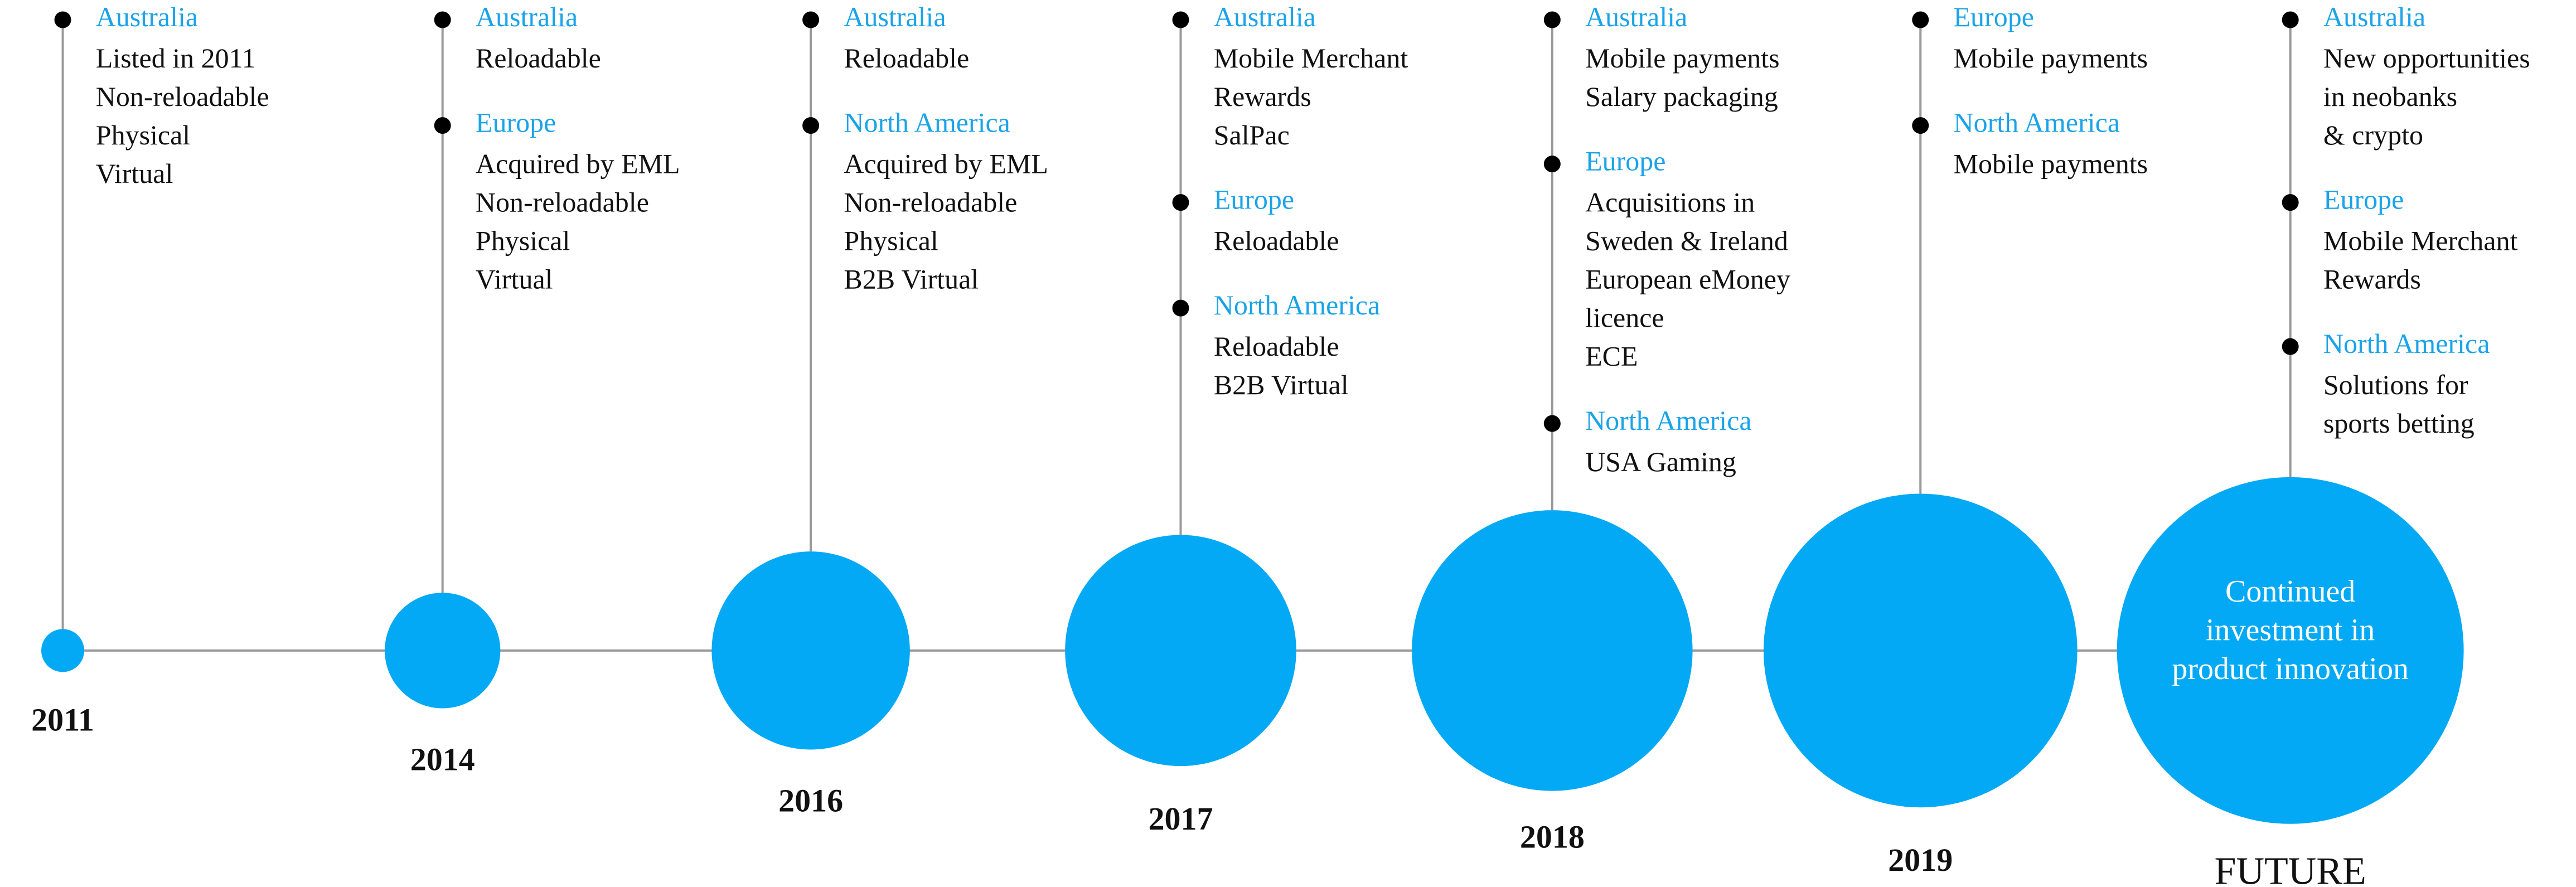  What do you see at coordinates (1682, 97) in the screenshot?
I see `item: Salary packaging` at bounding box center [1682, 97].